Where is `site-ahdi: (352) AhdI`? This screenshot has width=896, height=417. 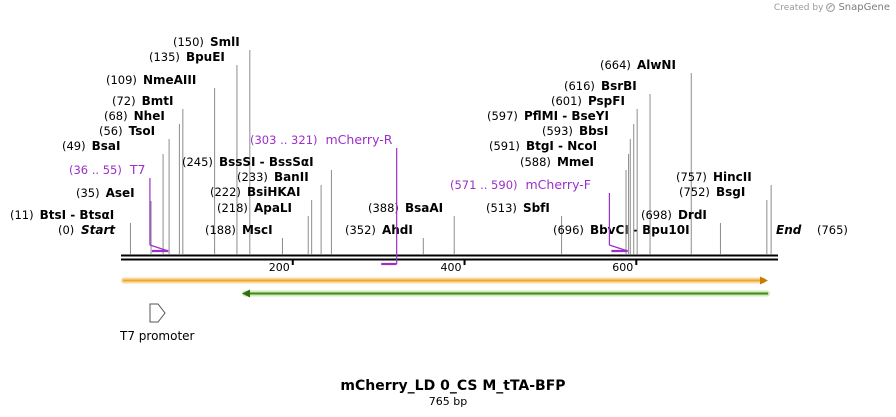
site-ahdi: (352) AhdI is located at coordinates (384, 238).